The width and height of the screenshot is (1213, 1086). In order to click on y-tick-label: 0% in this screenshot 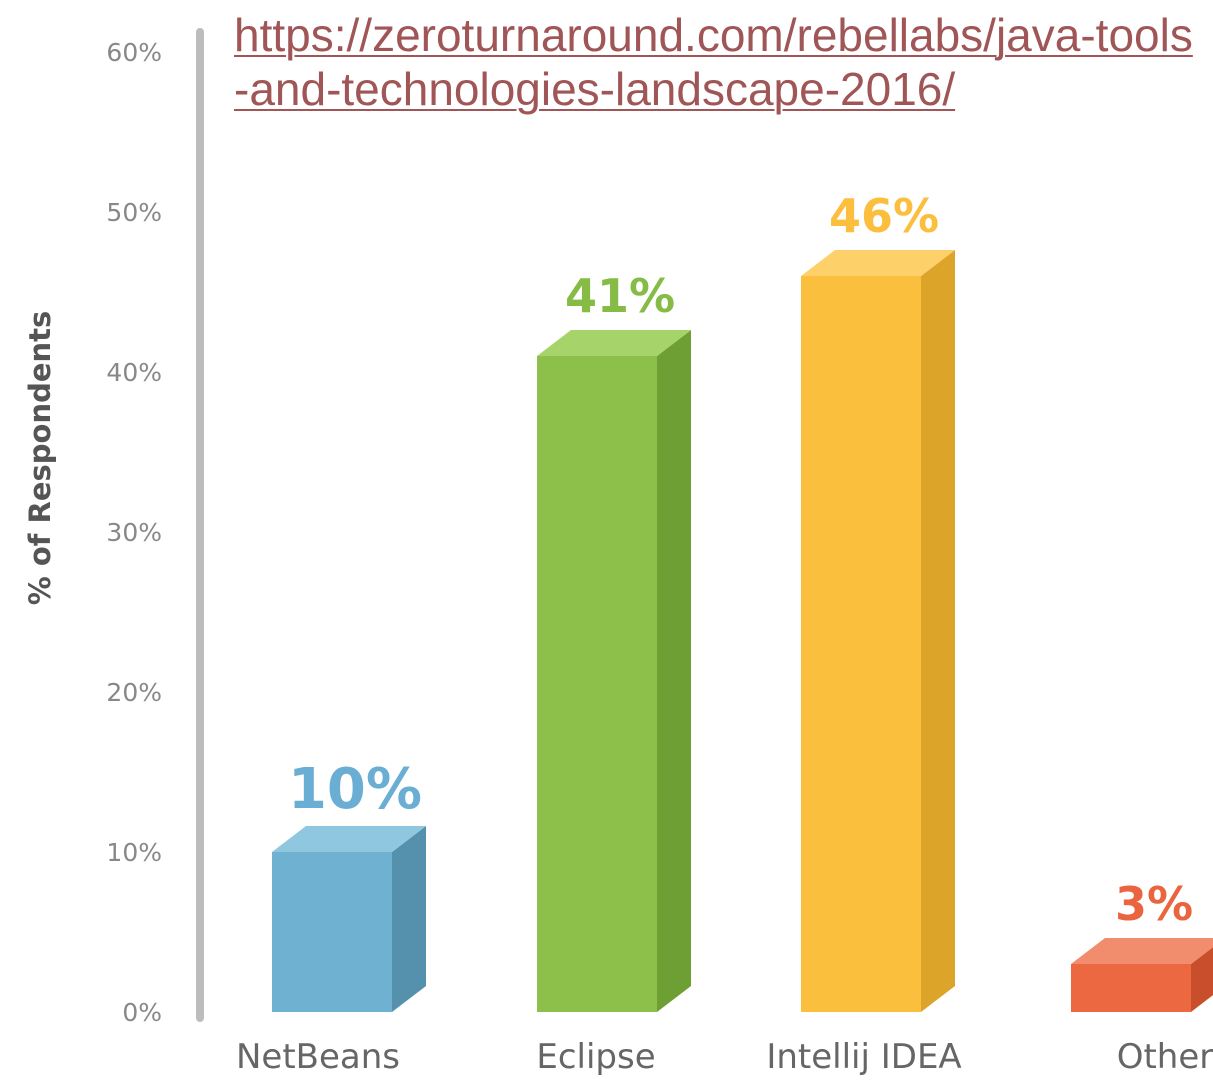, I will do `click(142, 1012)`.